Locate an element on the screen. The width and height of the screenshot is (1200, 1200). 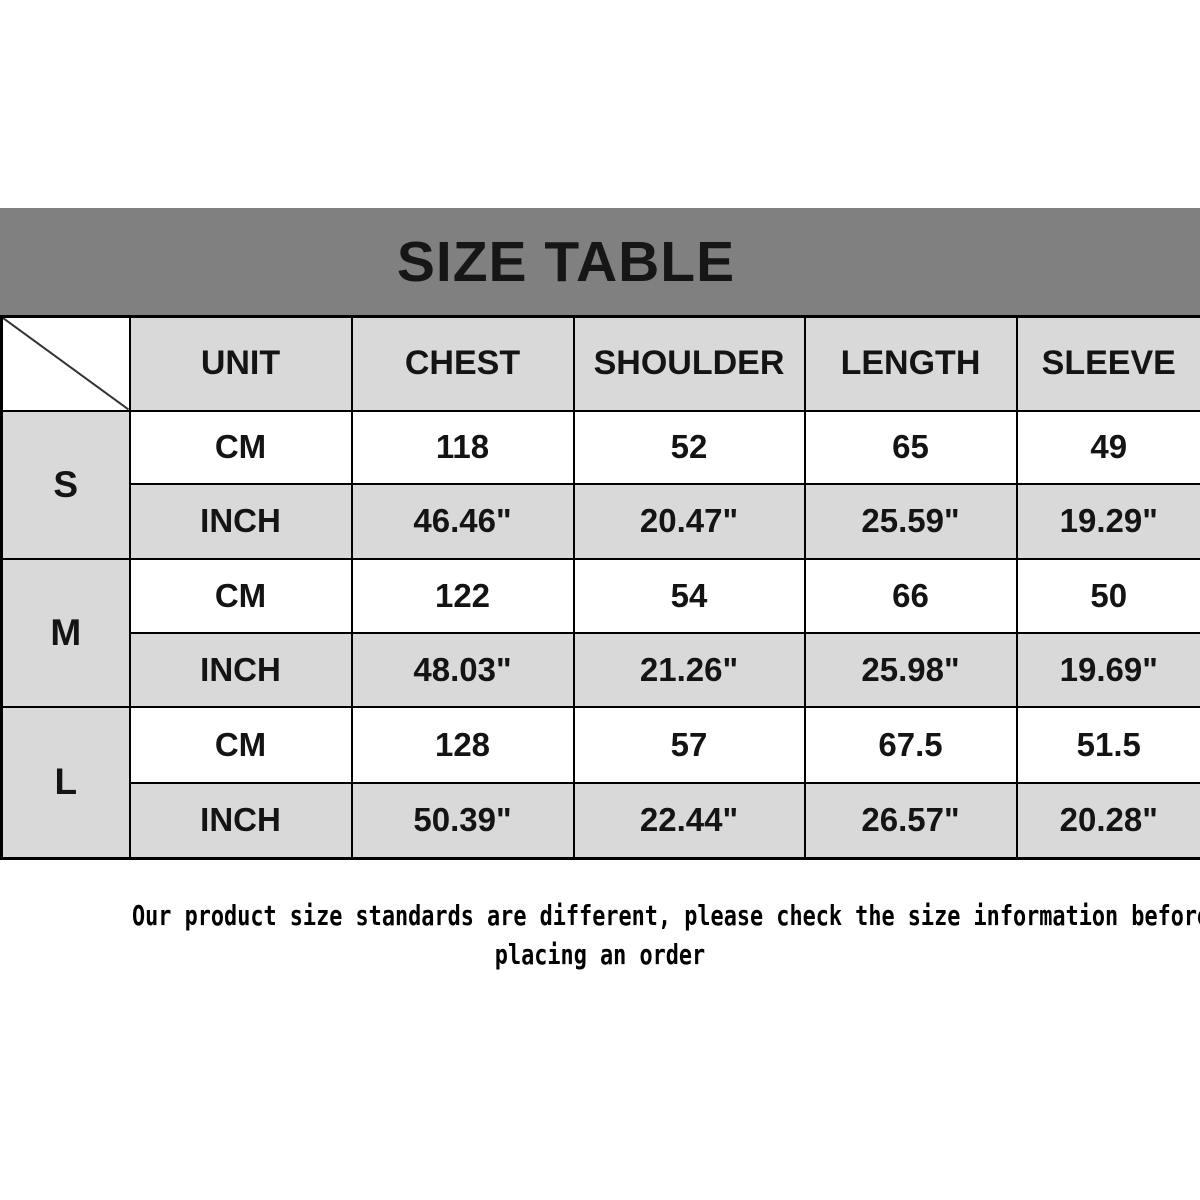
table-cell: 19.29" is located at coordinates (1107, 521).